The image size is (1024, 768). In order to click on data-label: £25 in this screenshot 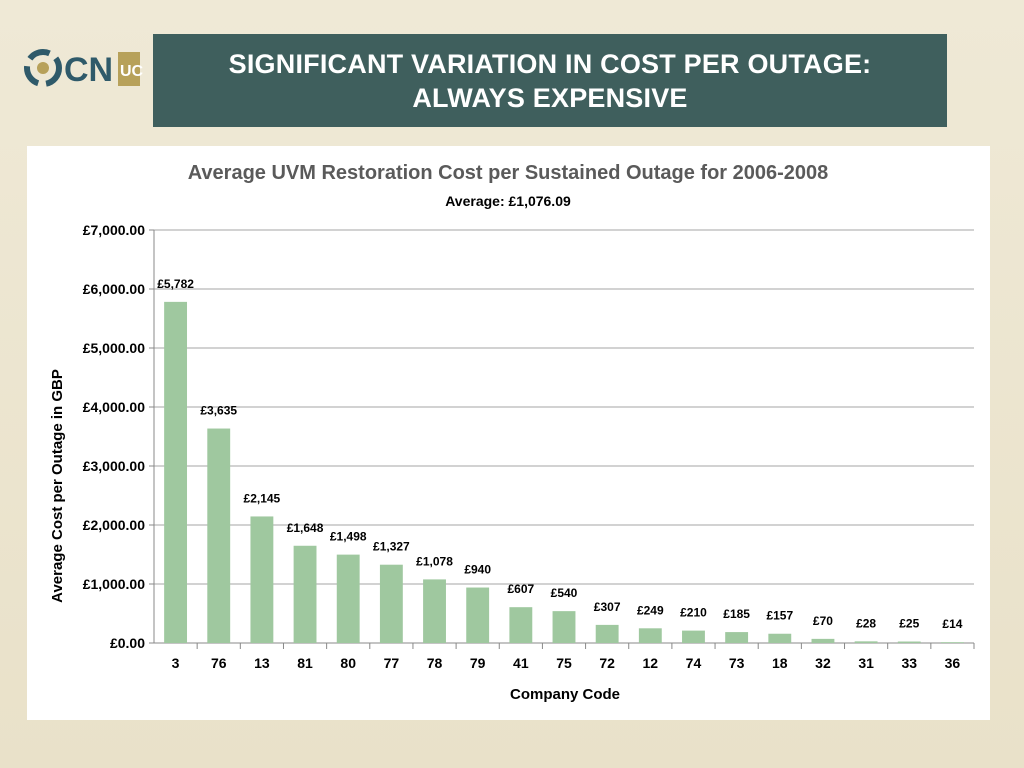, I will do `click(909, 624)`.